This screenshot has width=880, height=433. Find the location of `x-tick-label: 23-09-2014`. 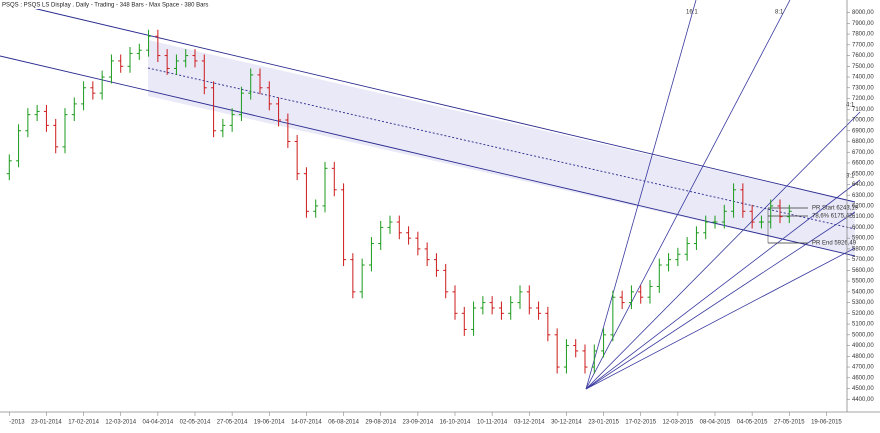

x-tick-label: 23-09-2014 is located at coordinates (418, 423).